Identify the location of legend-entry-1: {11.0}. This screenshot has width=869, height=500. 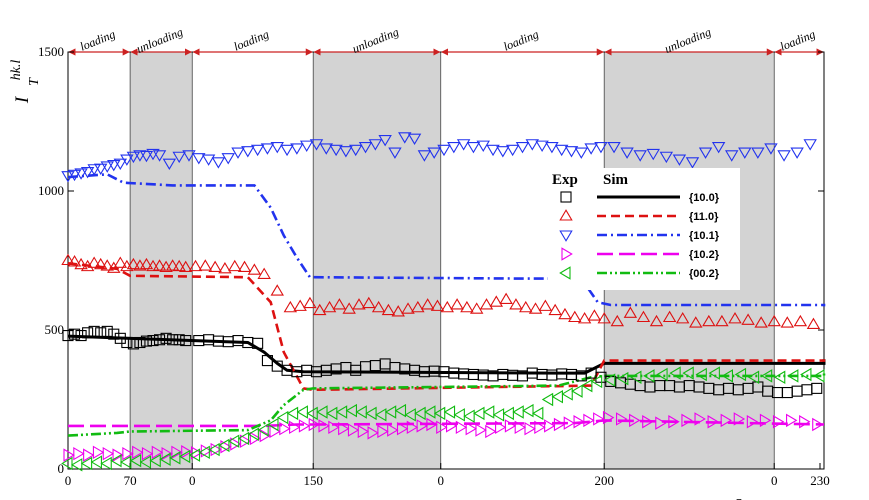
(704, 217).